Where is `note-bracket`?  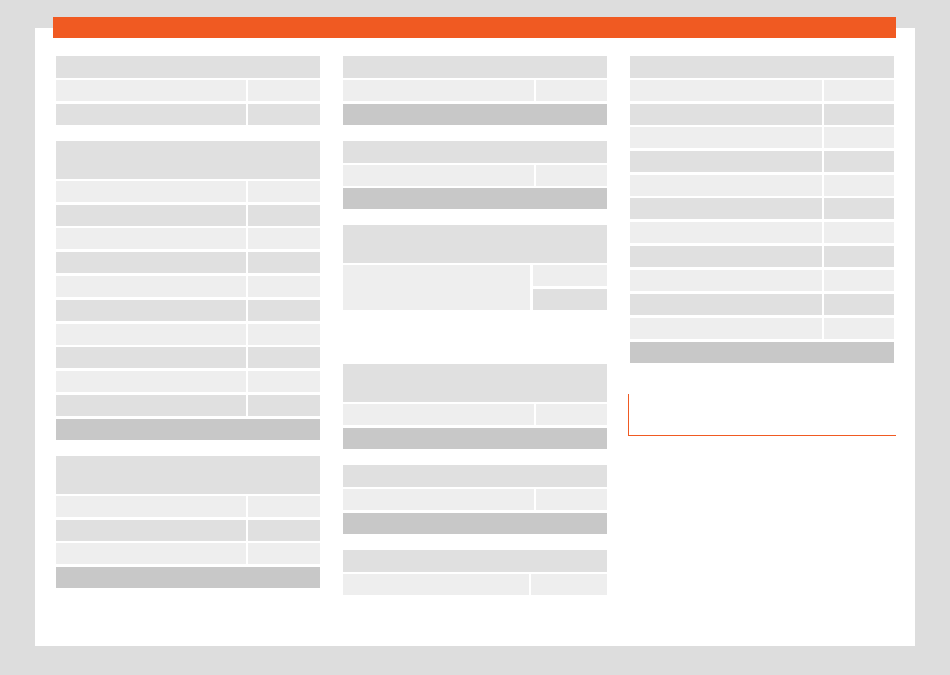
note-bracket is located at coordinates (762, 415).